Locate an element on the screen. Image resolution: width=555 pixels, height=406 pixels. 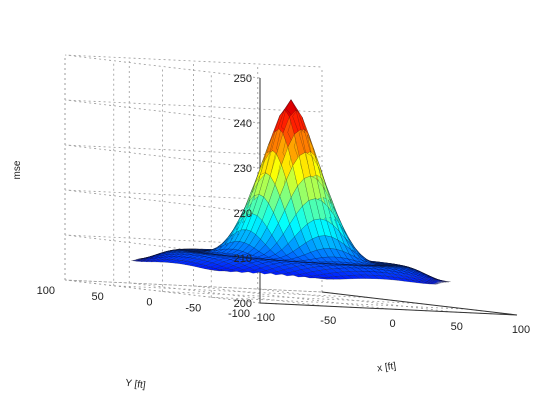
z-tick-label: 230 is located at coordinates (243, 169).